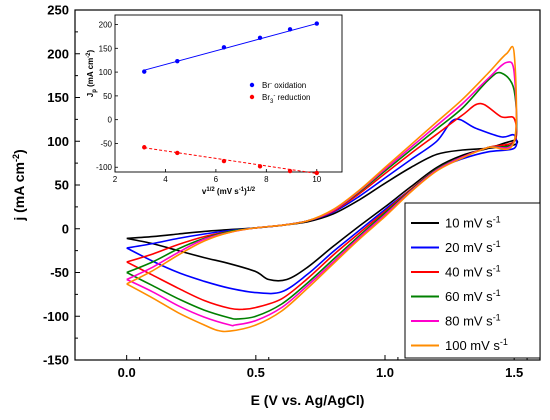 This screenshot has width=550, height=420. Describe the element at coordinates (229, 191) in the screenshot. I see `inset-x-axis-label: v1/2 (mV s-1)1/2` at that location.